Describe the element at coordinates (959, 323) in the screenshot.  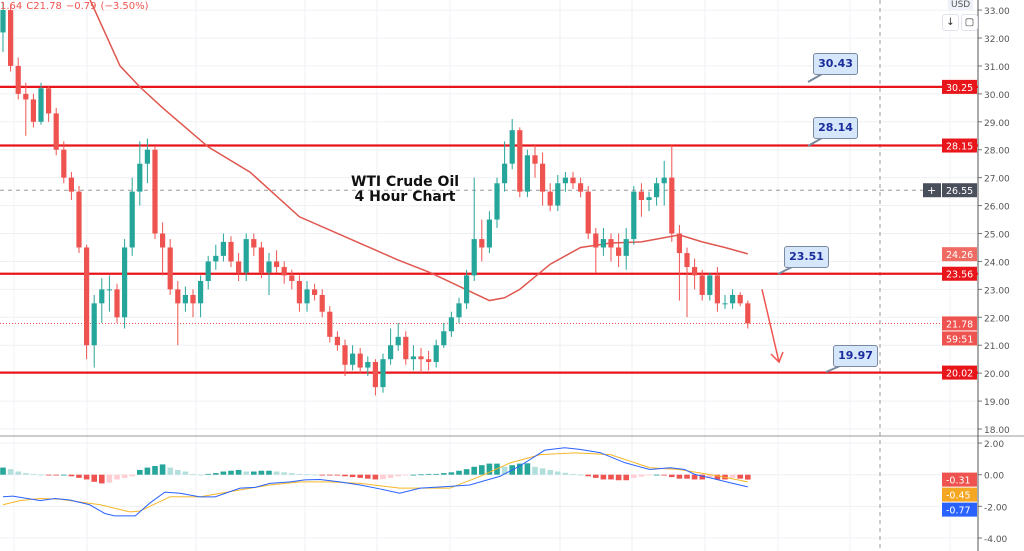
I see `last-price-badge-bg` at that location.